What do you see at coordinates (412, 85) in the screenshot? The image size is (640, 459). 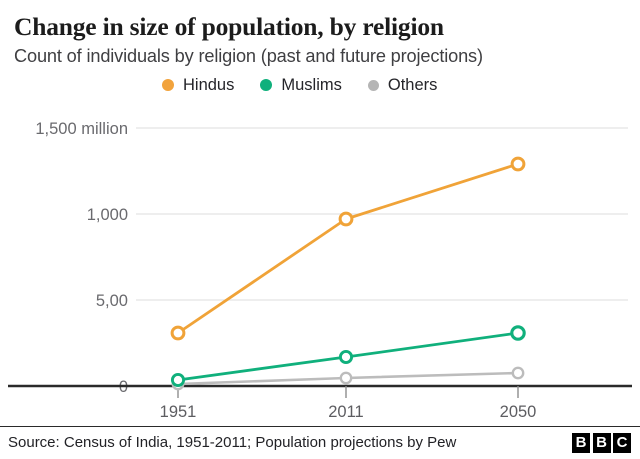 I see `legend-label-others: Others` at bounding box center [412, 85].